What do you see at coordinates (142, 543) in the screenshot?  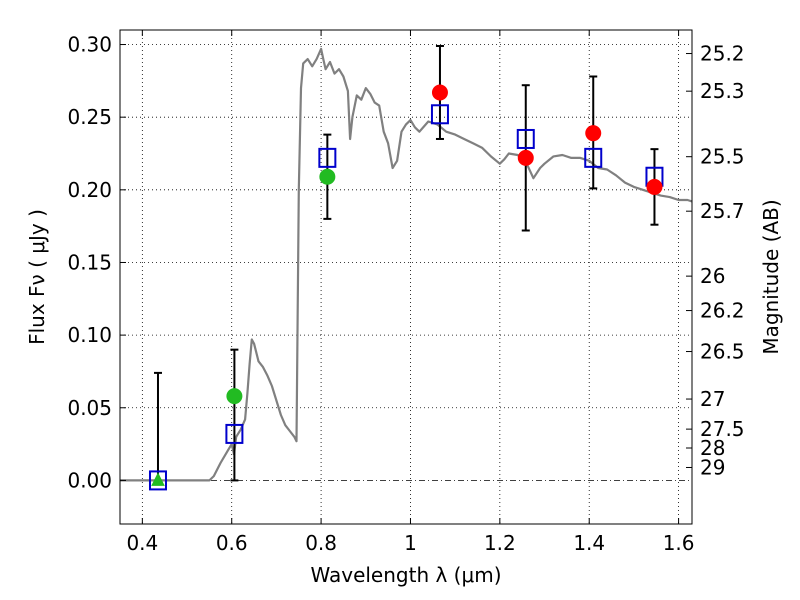 I see `x-tick-label: 0.4` at bounding box center [142, 543].